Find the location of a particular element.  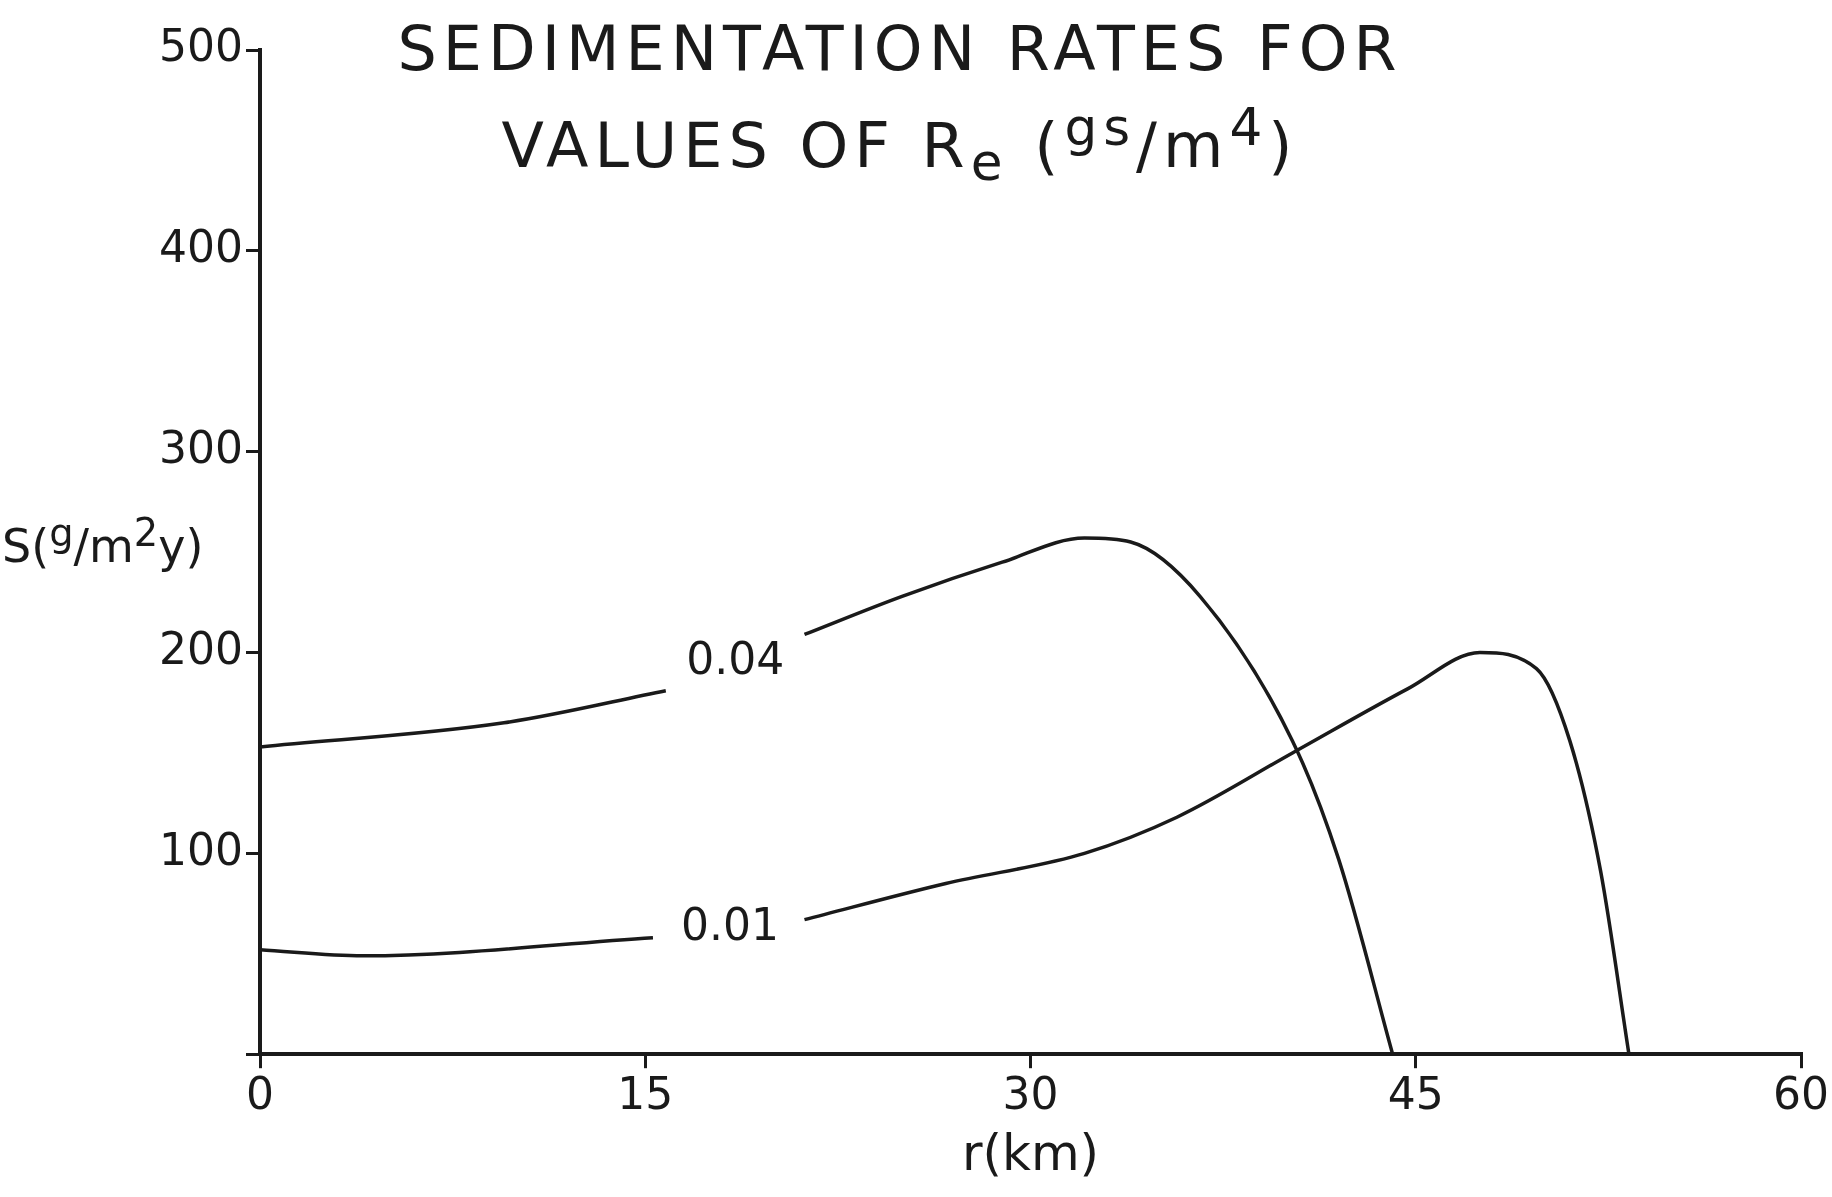

y-tick-label: 100 is located at coordinates (201, 849).